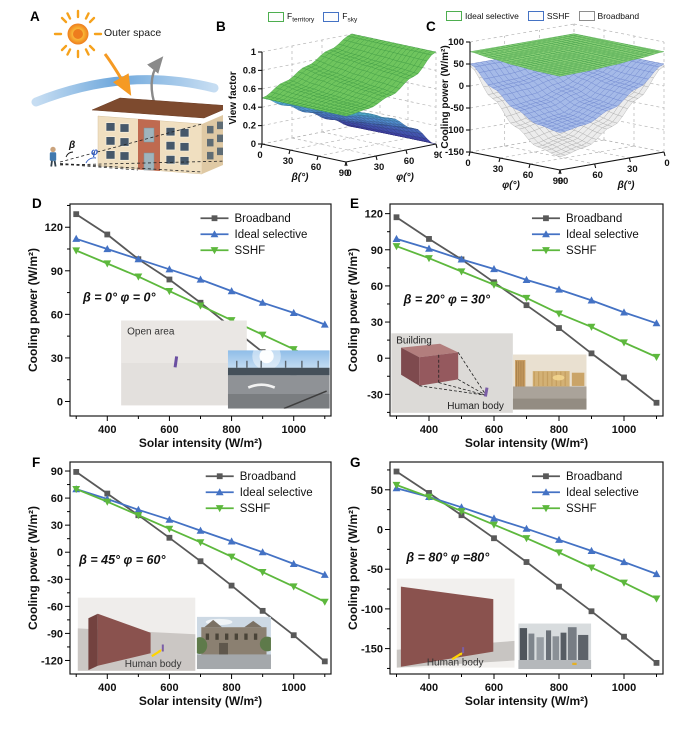 The height and width of the screenshot is (743, 676). What do you see at coordinates (122, 560) in the screenshot?
I see `svg-text: β = 45° φ = 60°` at bounding box center [122, 560].